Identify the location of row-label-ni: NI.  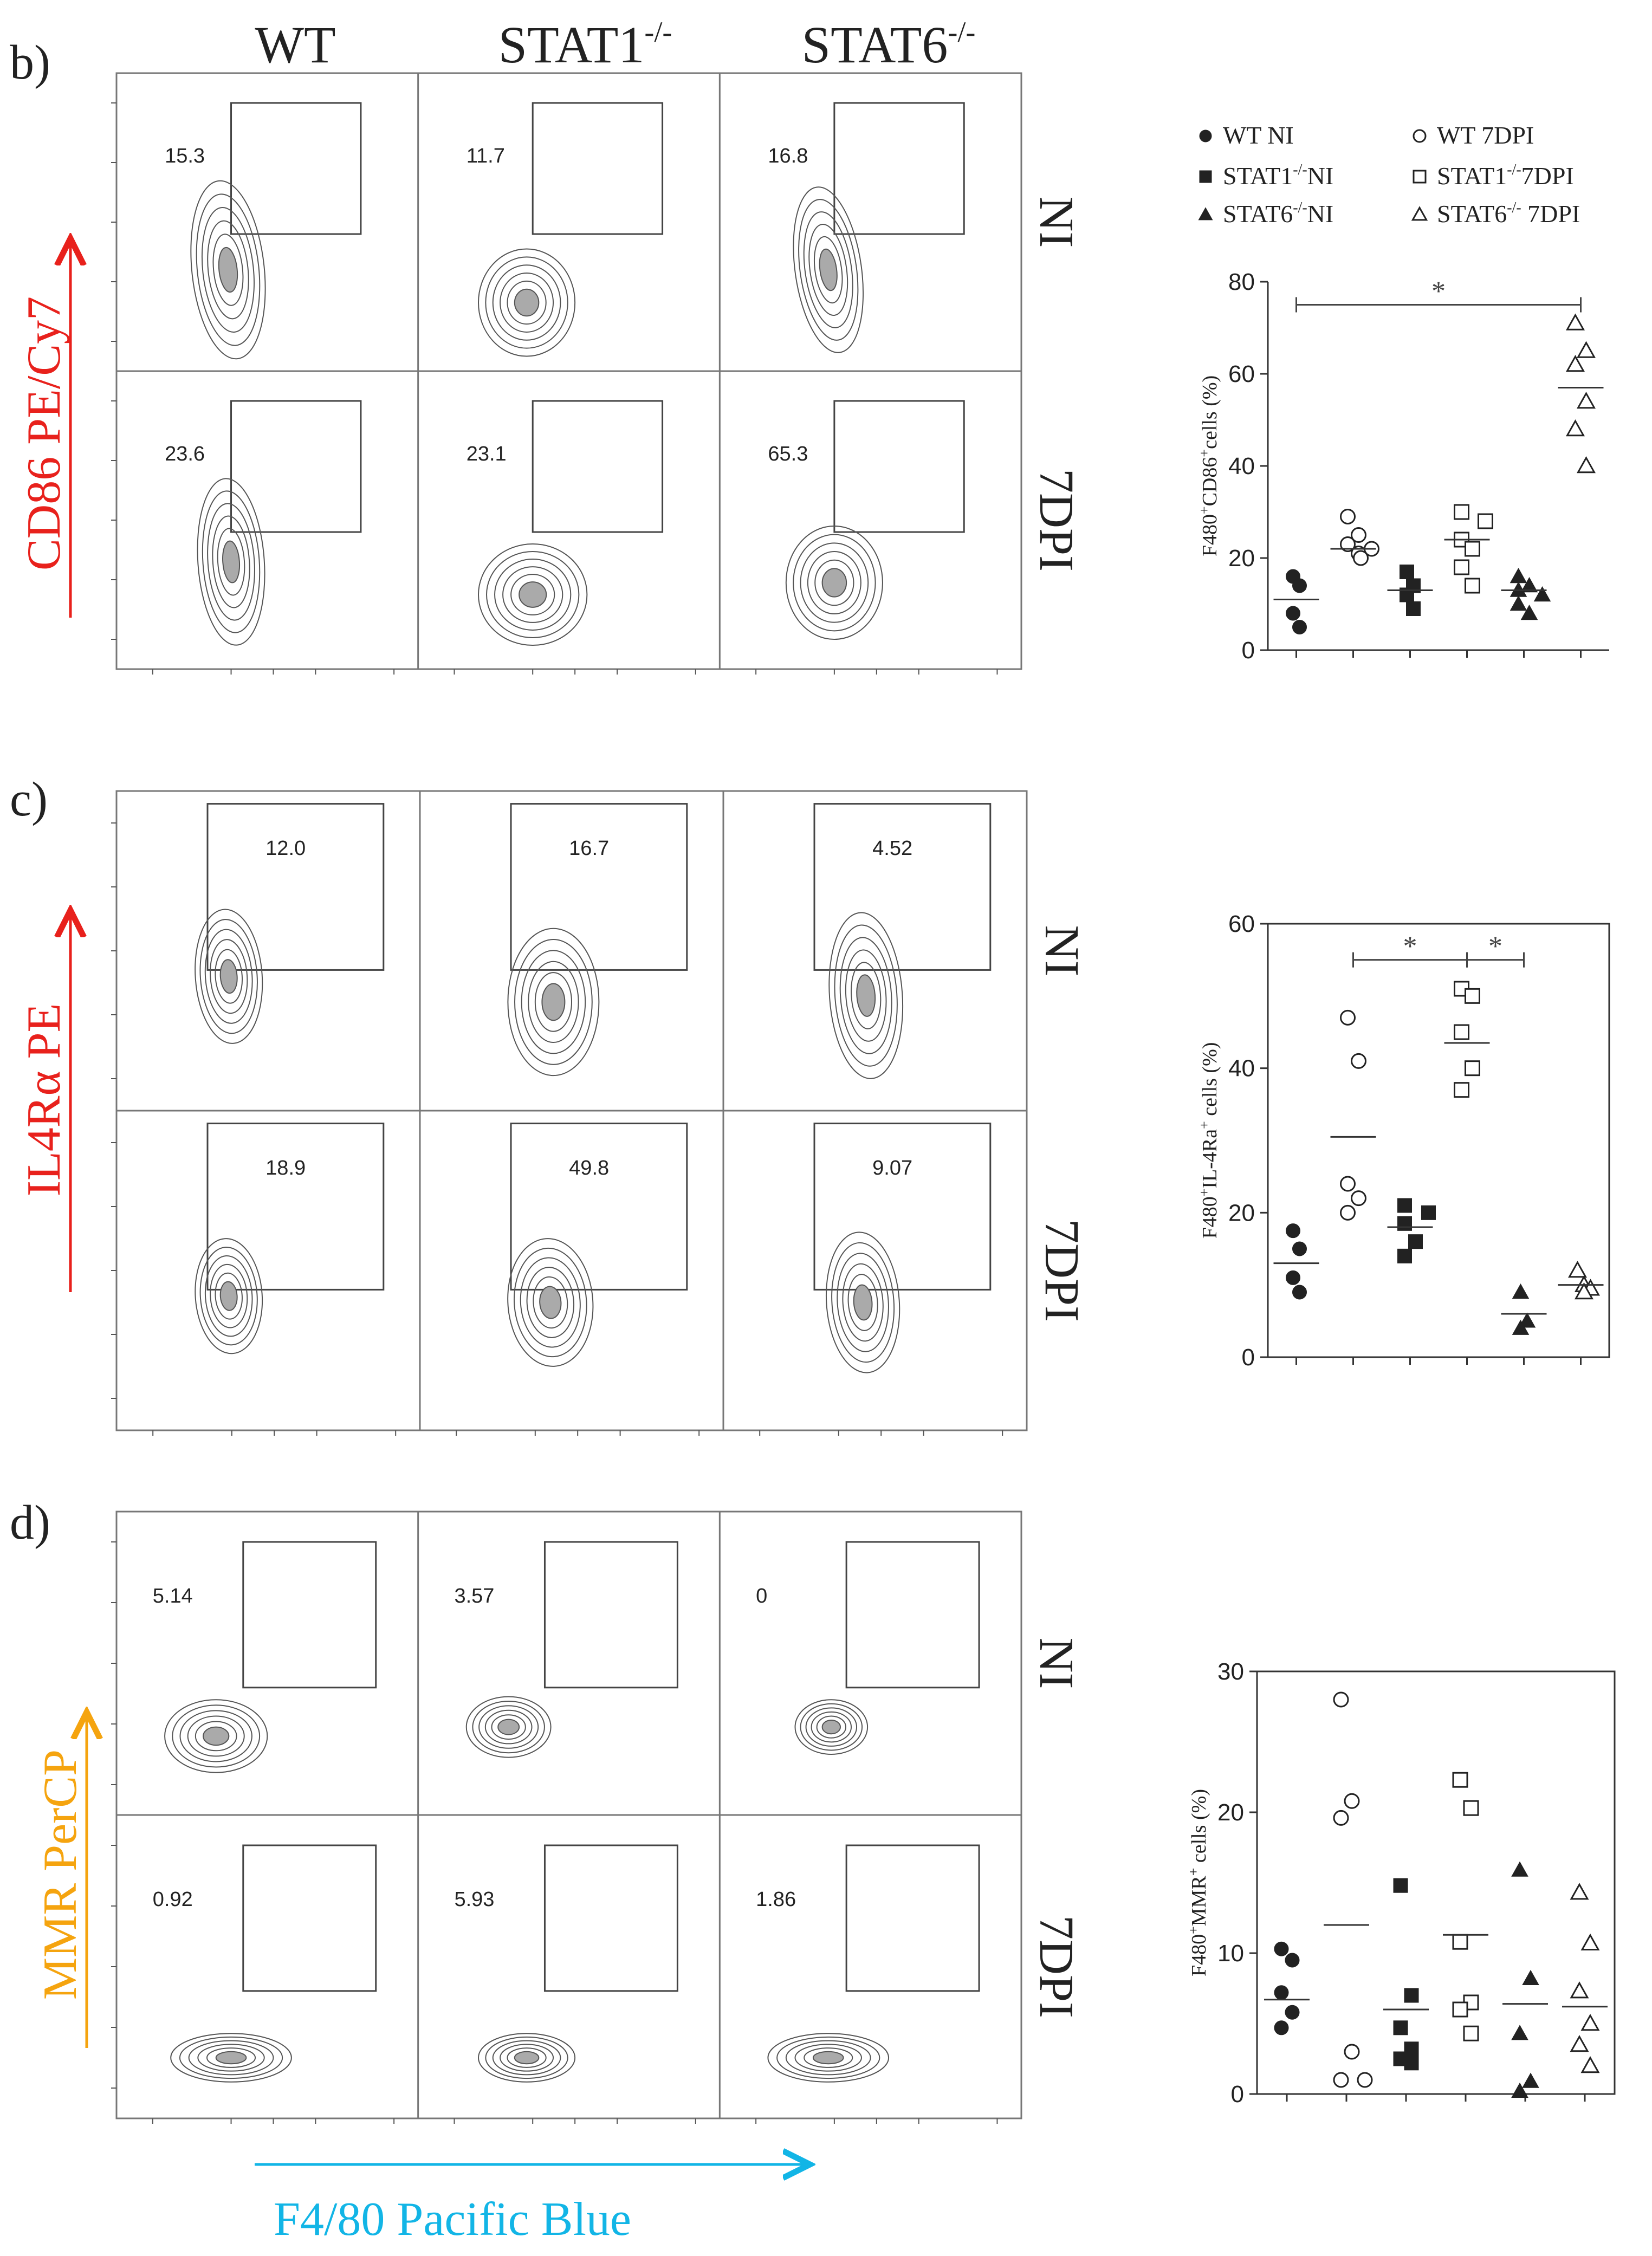
(1056, 1663).